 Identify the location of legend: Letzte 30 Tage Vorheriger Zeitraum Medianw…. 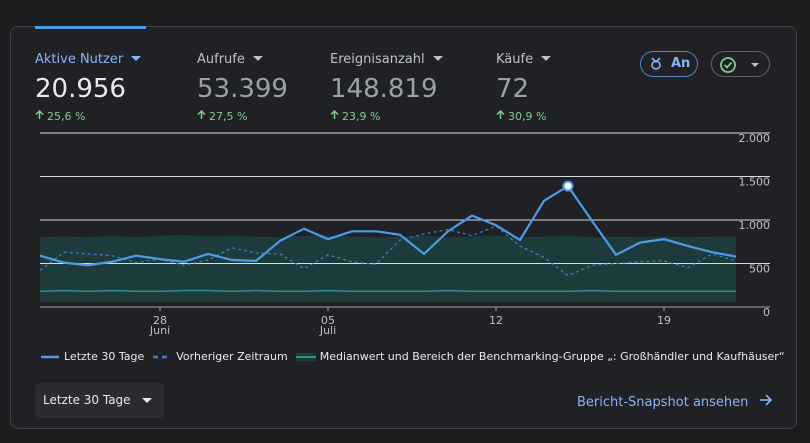
(416, 356).